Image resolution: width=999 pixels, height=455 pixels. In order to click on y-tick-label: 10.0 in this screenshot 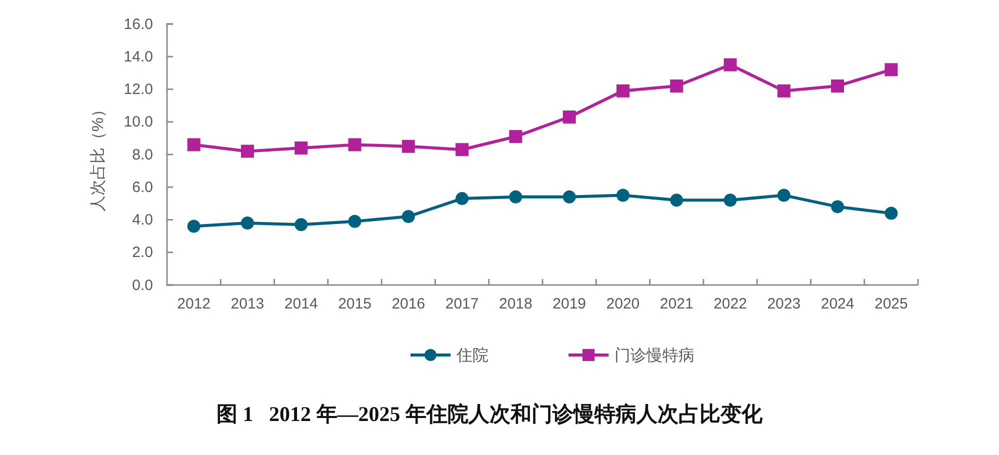, I will do `click(138, 122)`.